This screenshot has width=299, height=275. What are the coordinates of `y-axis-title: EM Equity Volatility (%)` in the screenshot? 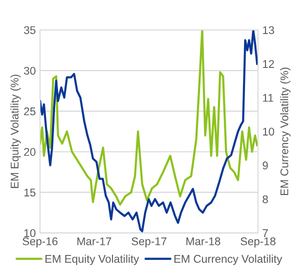 It's located at (15, 131).